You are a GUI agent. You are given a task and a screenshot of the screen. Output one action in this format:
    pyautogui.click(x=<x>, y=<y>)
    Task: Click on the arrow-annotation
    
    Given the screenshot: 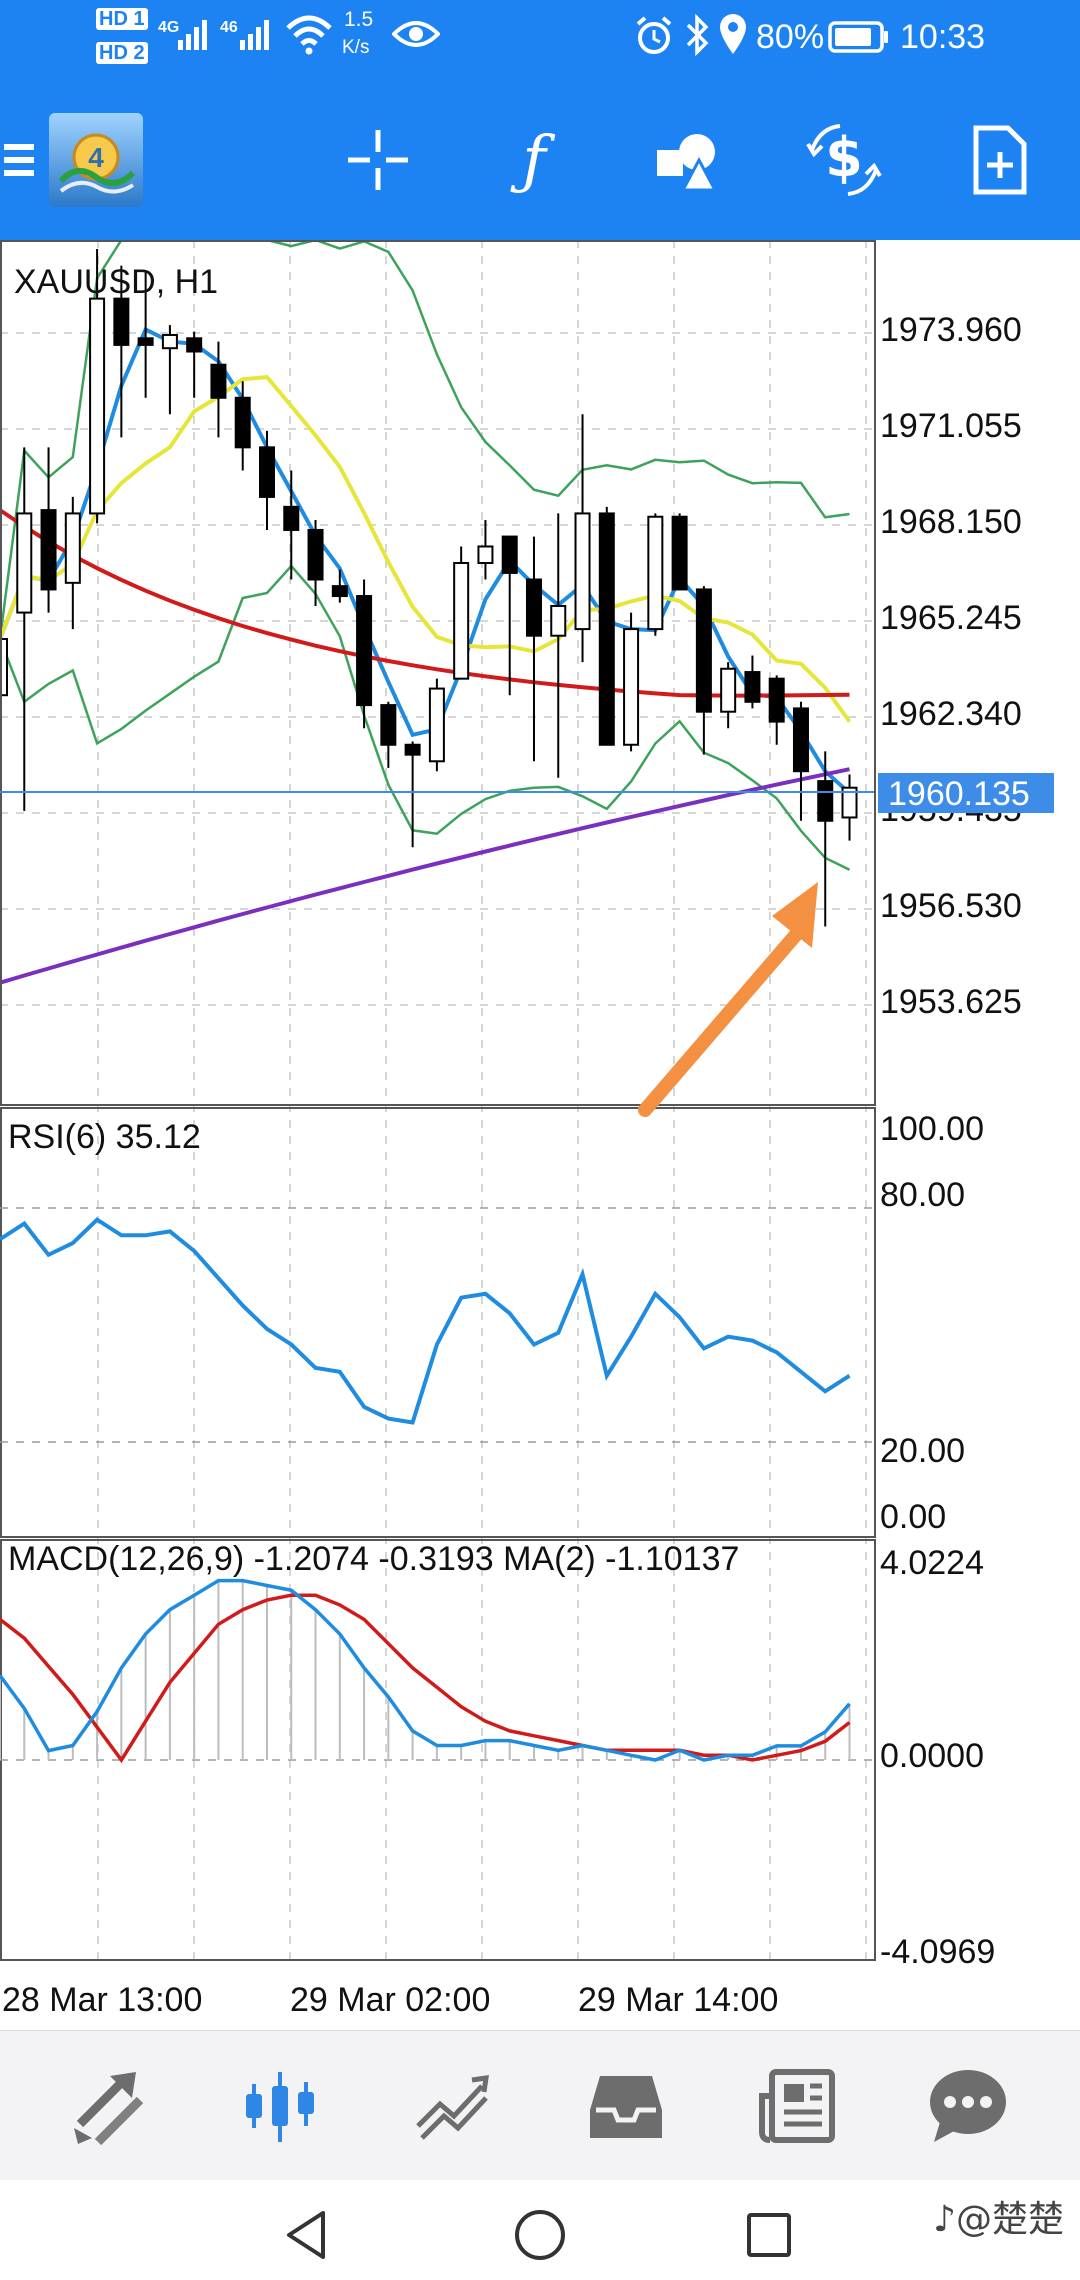 What is the action you would take?
    pyautogui.click(x=728, y=999)
    